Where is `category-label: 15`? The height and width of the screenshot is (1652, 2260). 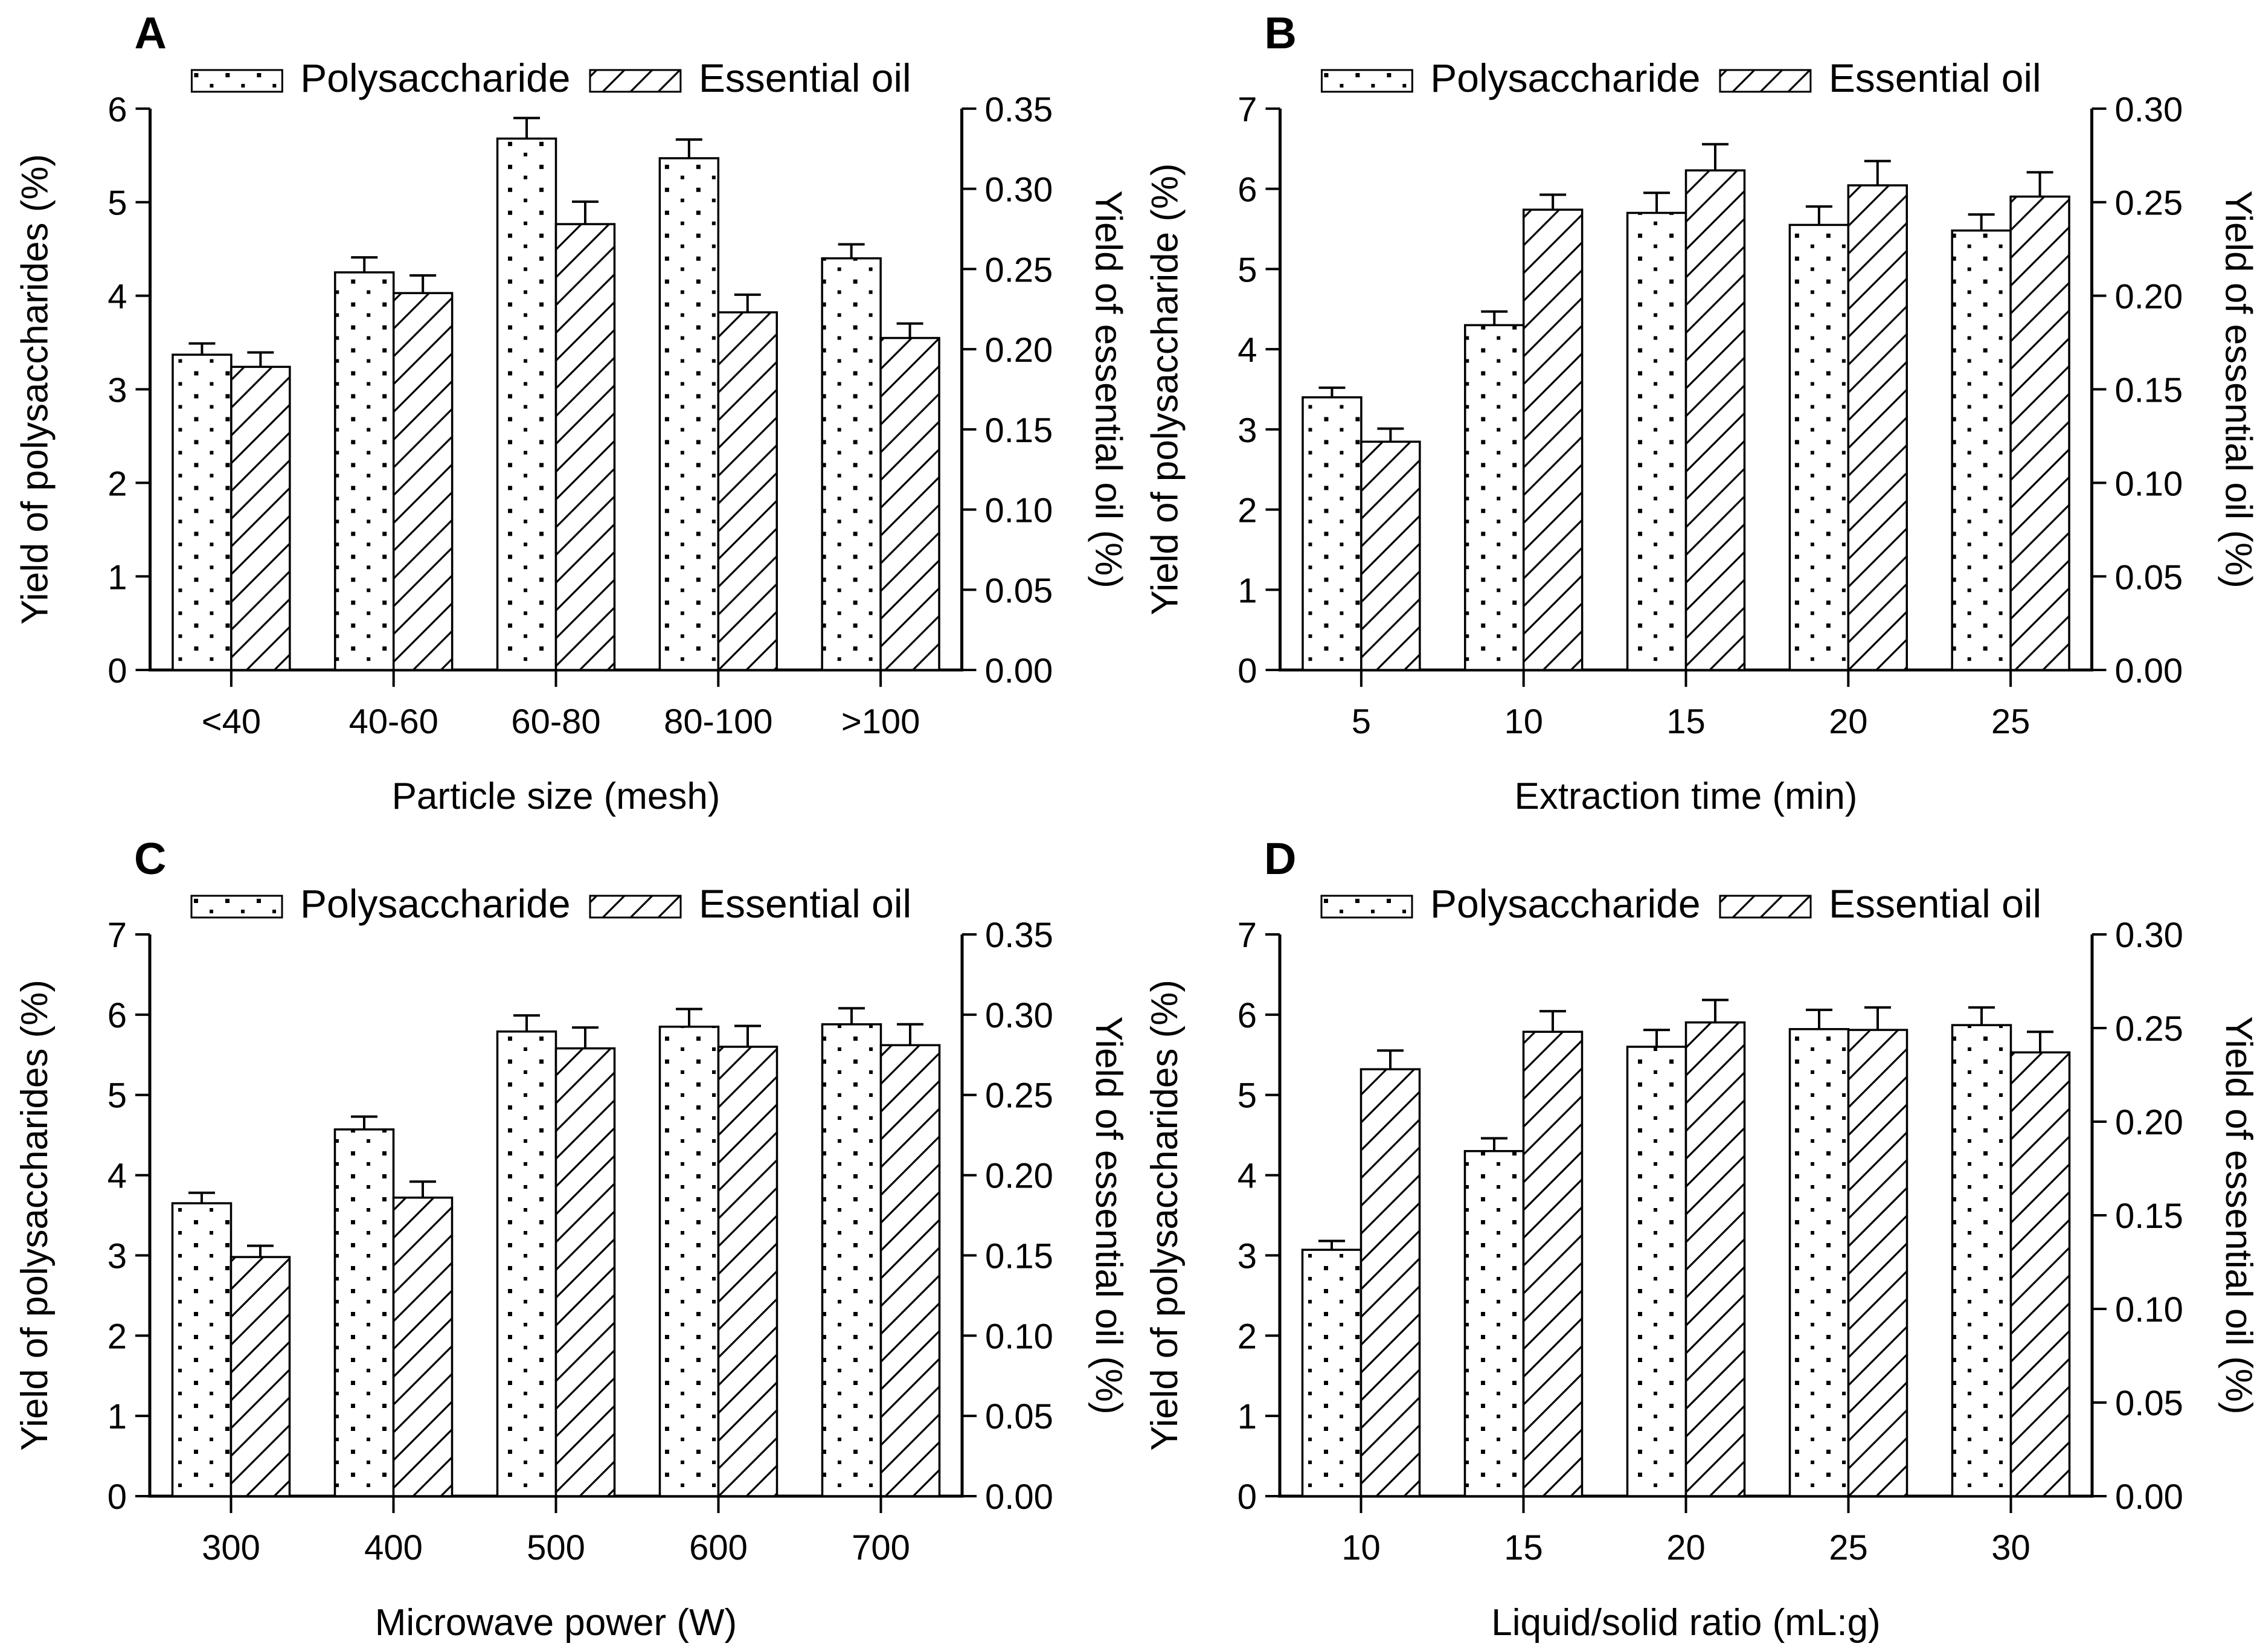 category-label: 15 is located at coordinates (1685, 721).